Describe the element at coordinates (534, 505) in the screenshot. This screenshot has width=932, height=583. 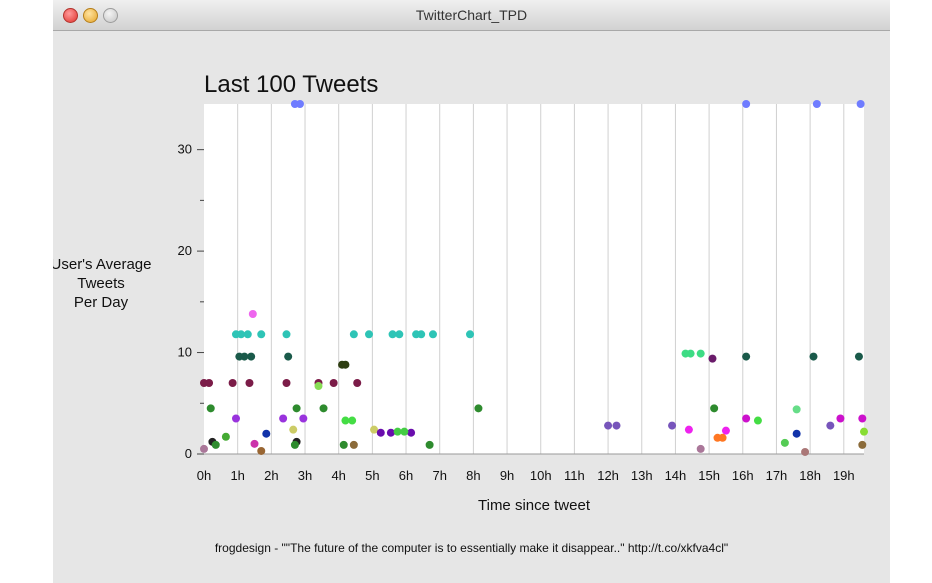
I see `x-axis-label: Time since tweet` at that location.